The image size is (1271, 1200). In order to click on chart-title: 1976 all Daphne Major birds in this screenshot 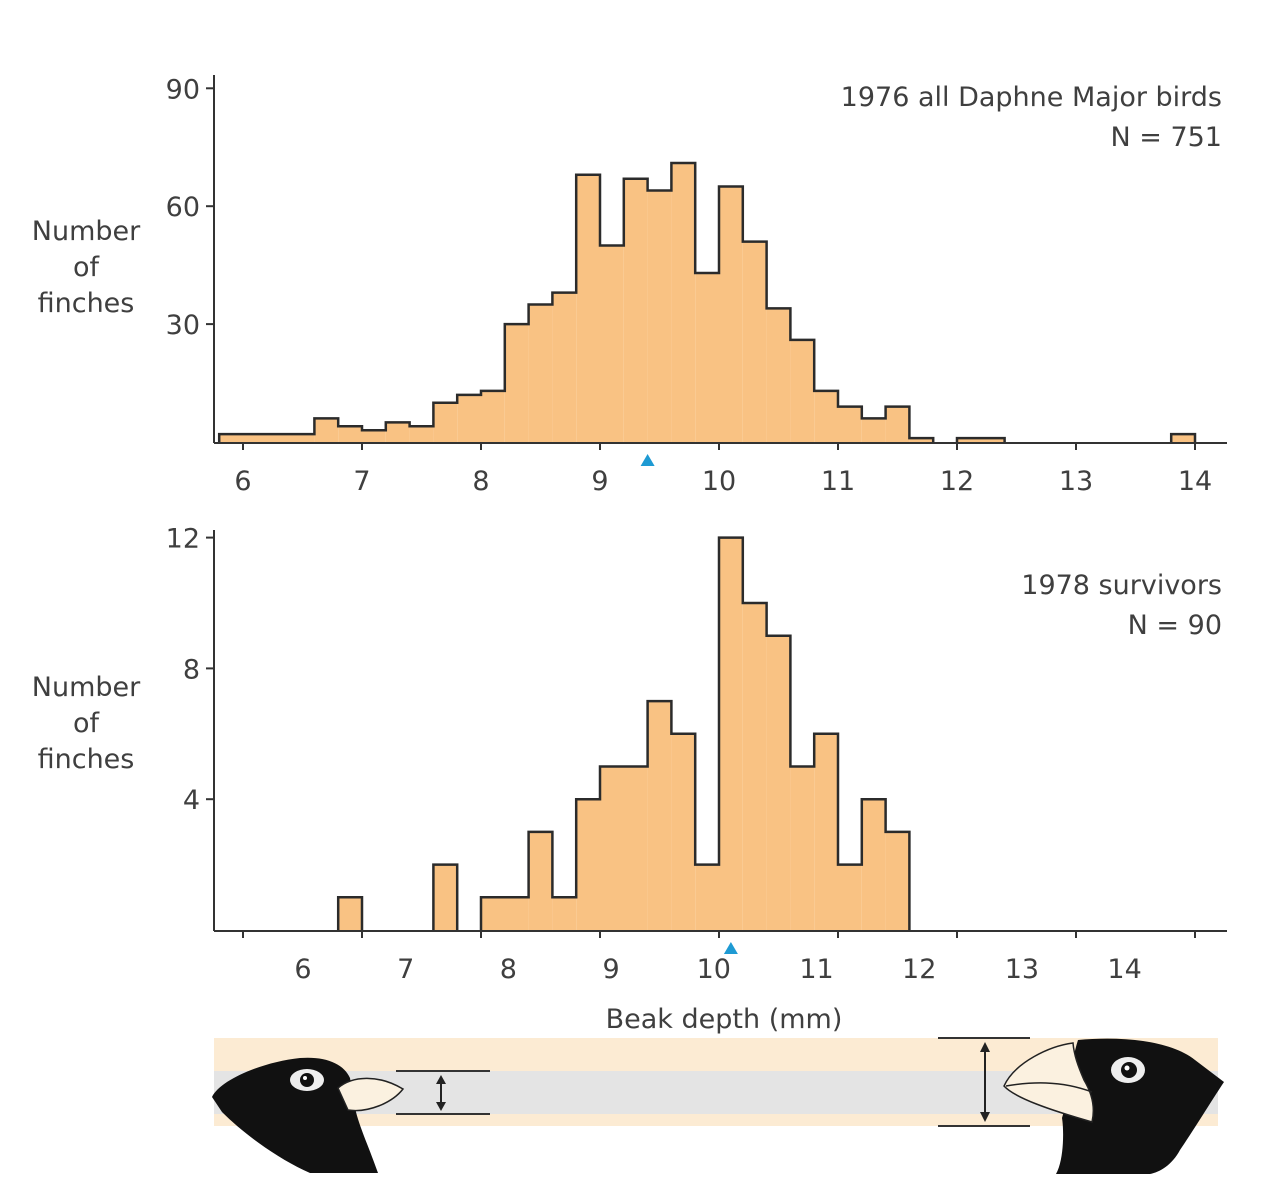, I will do `click(1031, 97)`.